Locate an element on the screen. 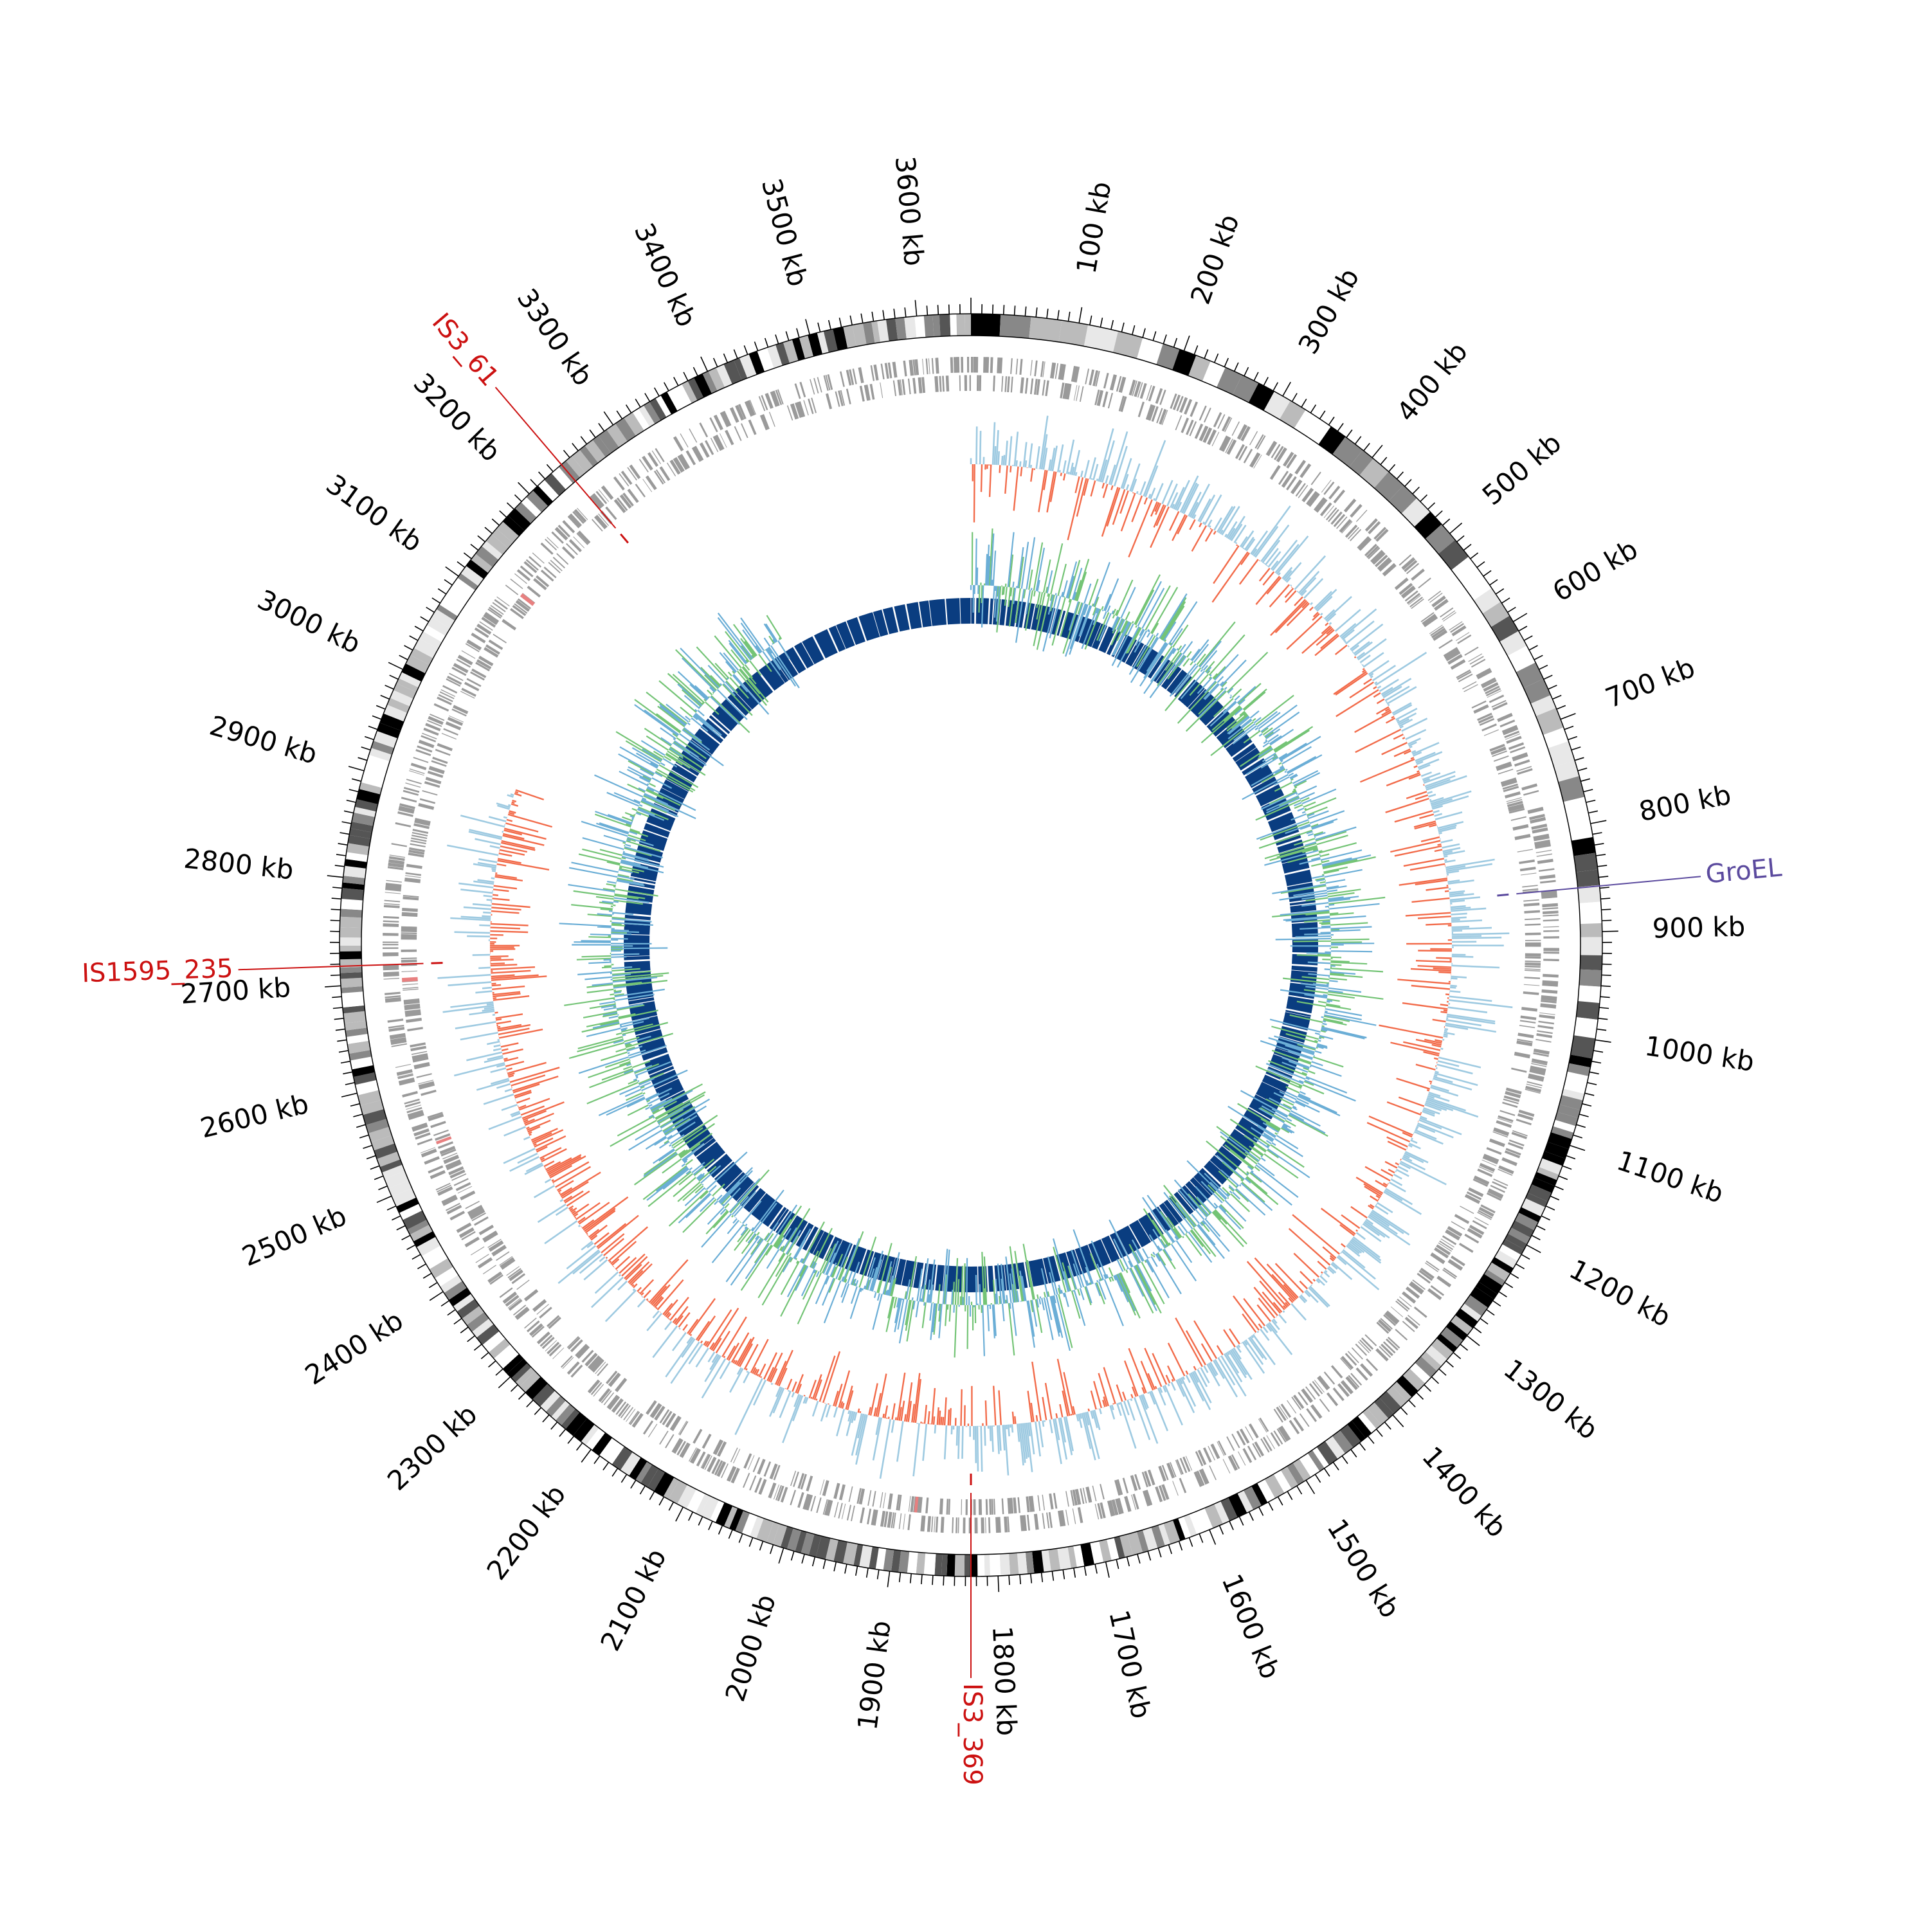 Image resolution: width=1929 pixels, height=1932 pixels. tick-label: 2600 kb is located at coordinates (254, 1116).